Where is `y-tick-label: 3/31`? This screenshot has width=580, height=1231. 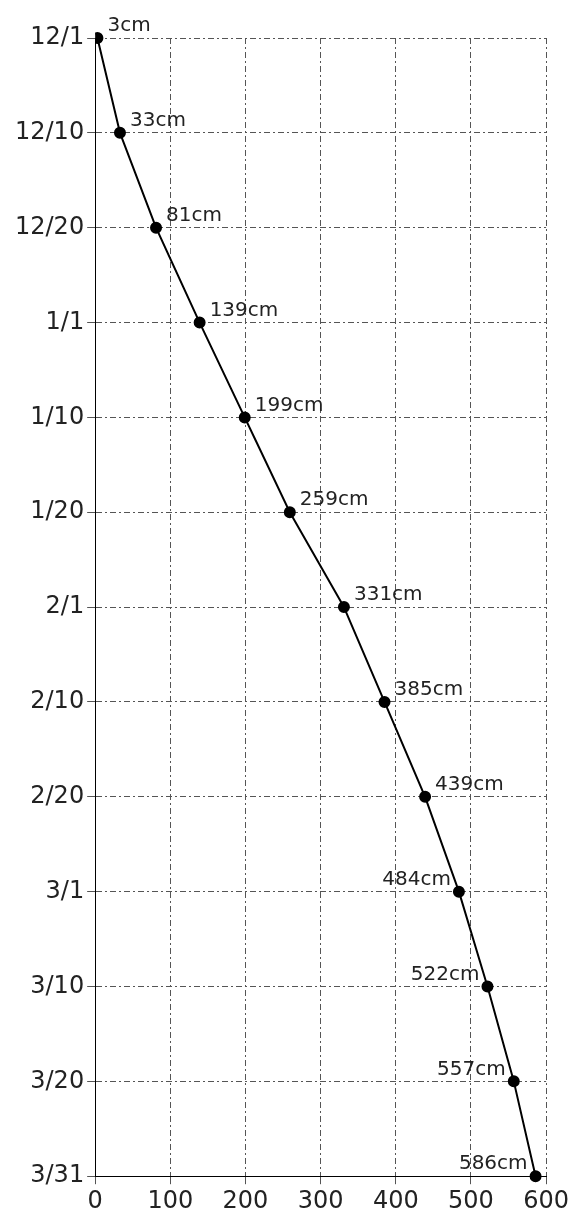
y-tick-label: 3/31 is located at coordinates (57, 1174).